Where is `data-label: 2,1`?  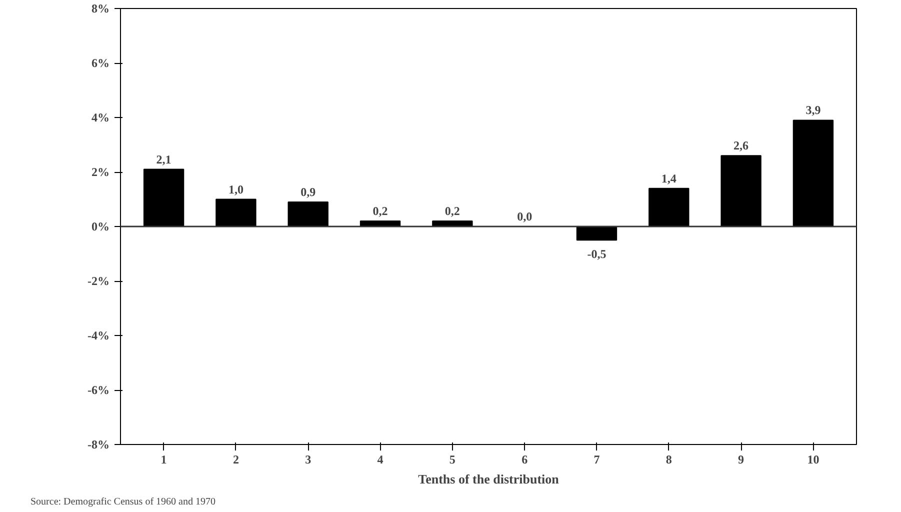 data-label: 2,1 is located at coordinates (164, 159).